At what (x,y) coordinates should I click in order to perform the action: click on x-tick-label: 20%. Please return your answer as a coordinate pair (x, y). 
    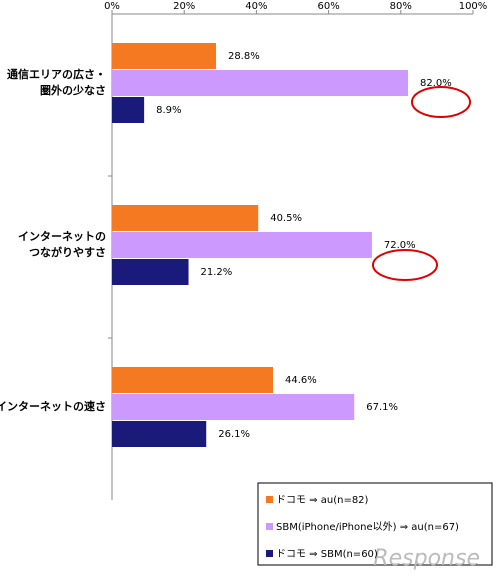
    Looking at the image, I should click on (184, 6).